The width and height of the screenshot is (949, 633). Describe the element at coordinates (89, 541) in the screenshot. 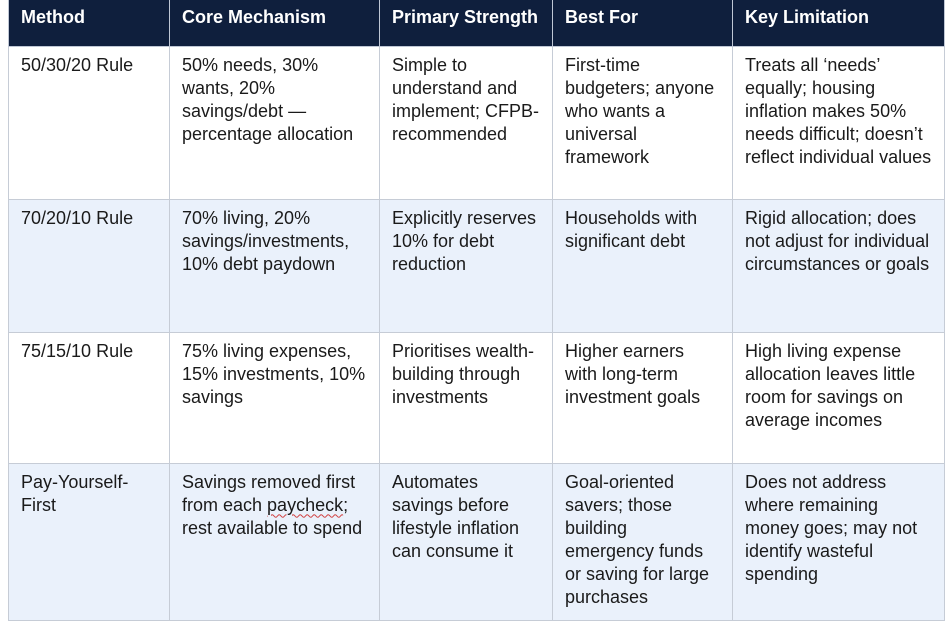

I see `cell-method: Pay-Yourself-First` at that location.